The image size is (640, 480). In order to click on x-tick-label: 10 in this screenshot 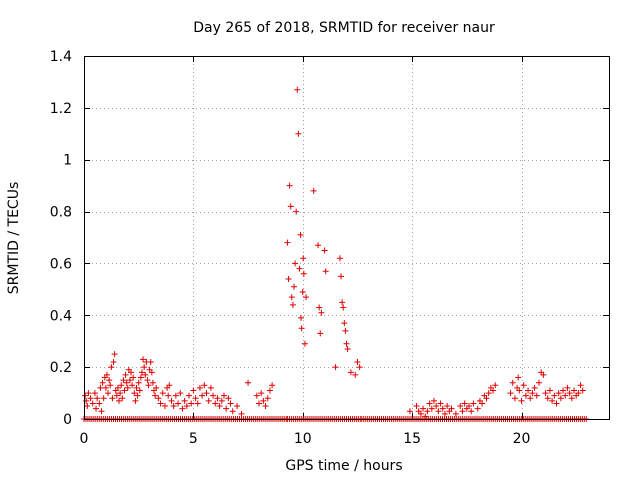, I will do `click(303, 439)`.